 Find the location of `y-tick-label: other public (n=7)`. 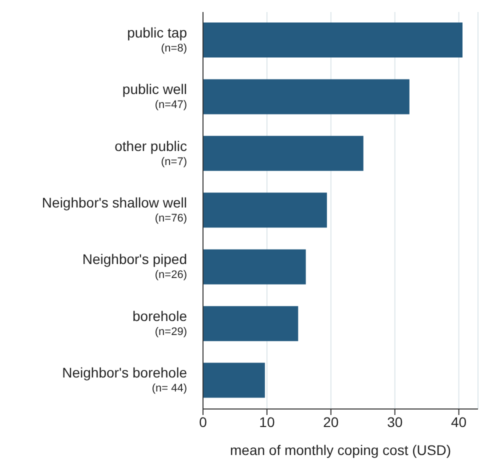

y-tick-label: other public (n=7) is located at coordinates (150, 153).